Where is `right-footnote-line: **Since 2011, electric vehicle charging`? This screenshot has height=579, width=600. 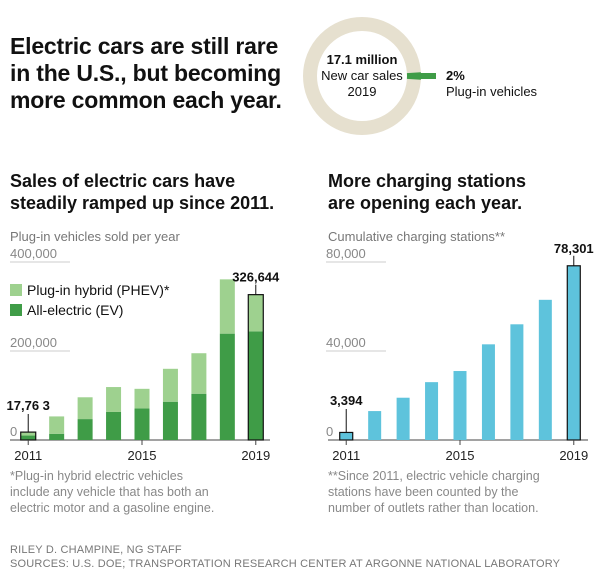
right-footnote-line: **Since 2011, electric vehicle charging is located at coordinates (434, 476).